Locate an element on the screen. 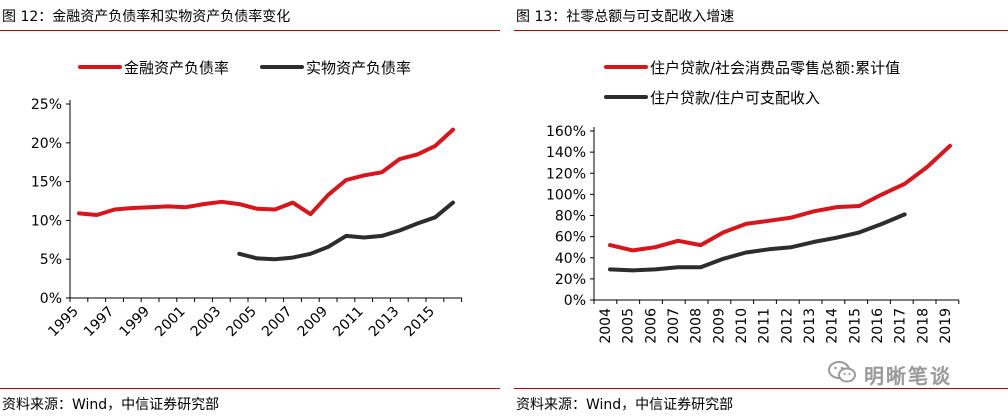 The width and height of the screenshot is (1008, 419). x-tick-label: 2001 is located at coordinates (170, 322).